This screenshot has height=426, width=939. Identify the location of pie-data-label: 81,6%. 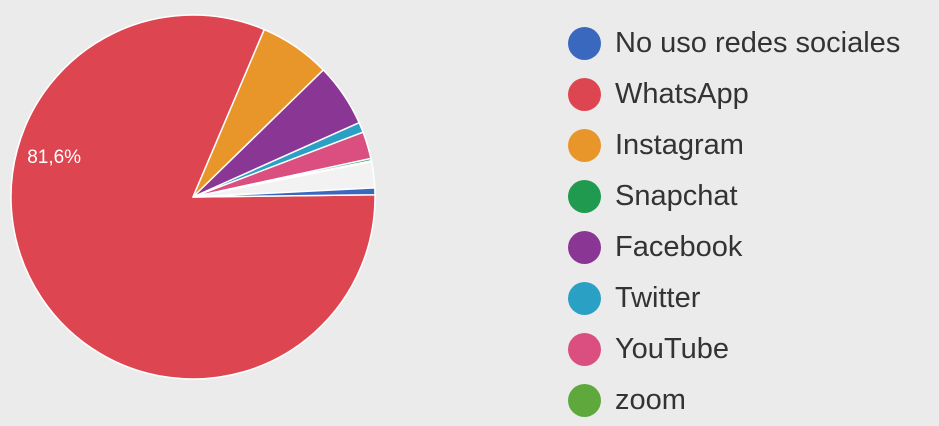
(54, 157).